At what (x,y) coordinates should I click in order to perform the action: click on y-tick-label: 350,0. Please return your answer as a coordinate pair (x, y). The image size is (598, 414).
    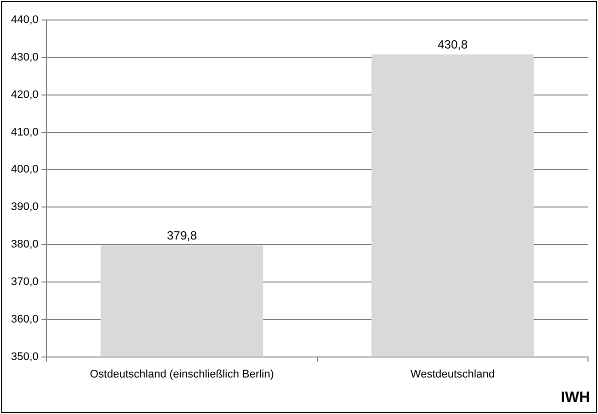
    Looking at the image, I should click on (24, 356).